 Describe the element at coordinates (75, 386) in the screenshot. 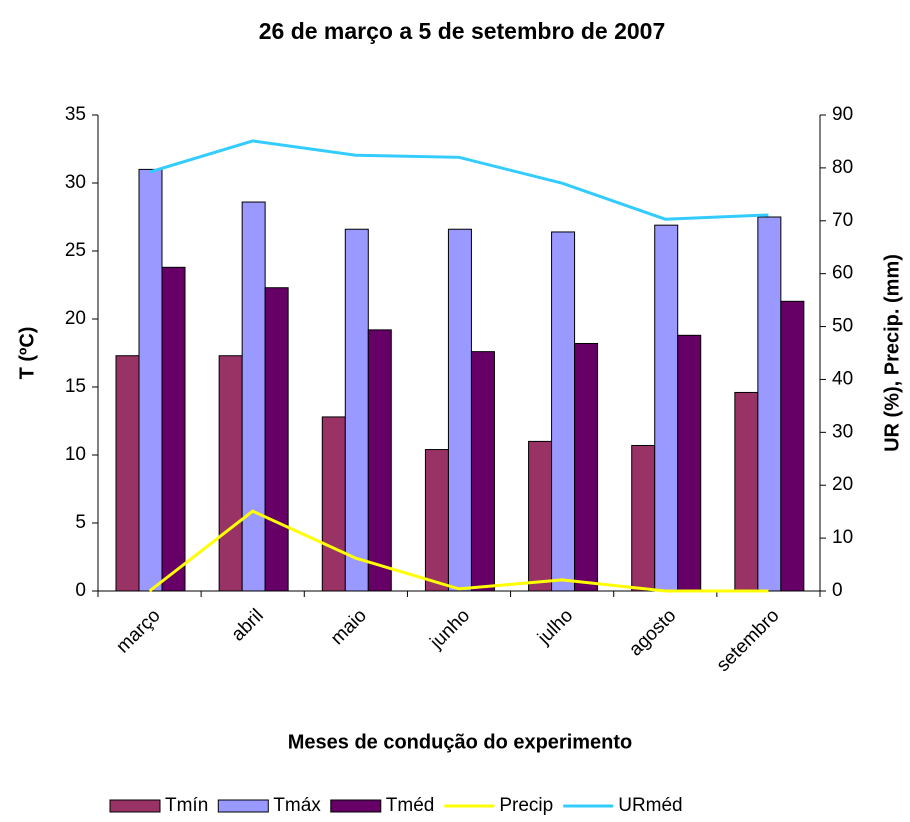

I see `y-tick-label: 15` at that location.